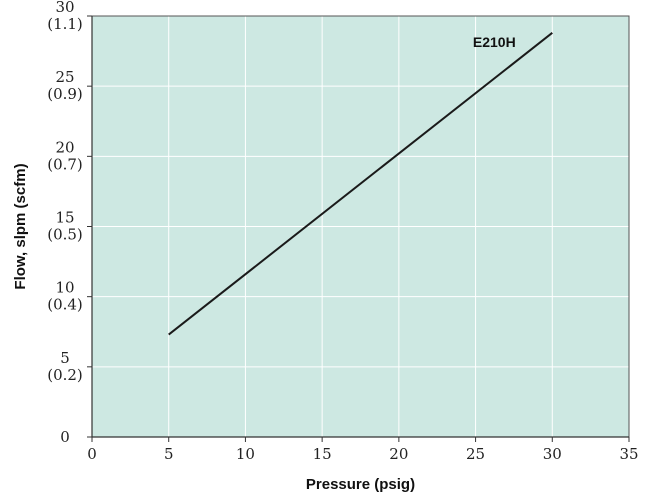 The image size is (655, 496). I want to click on y-tick-sublabel: (0.4), so click(65, 305).